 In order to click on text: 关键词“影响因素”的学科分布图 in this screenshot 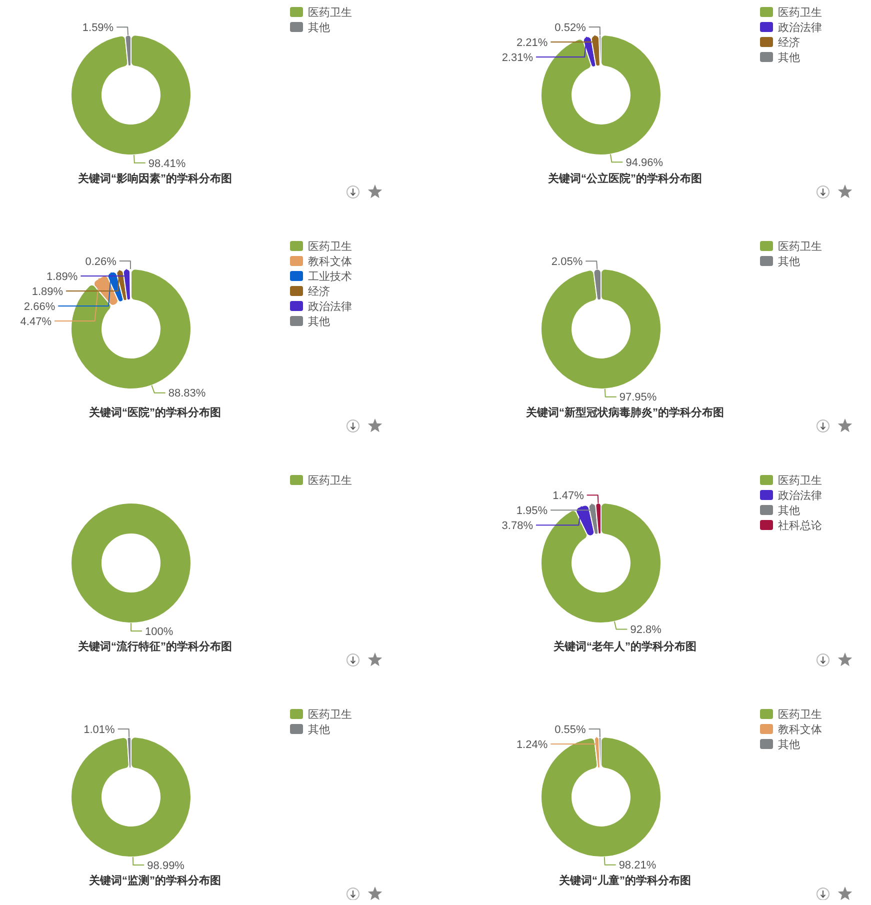, I will do `click(154, 178)`.